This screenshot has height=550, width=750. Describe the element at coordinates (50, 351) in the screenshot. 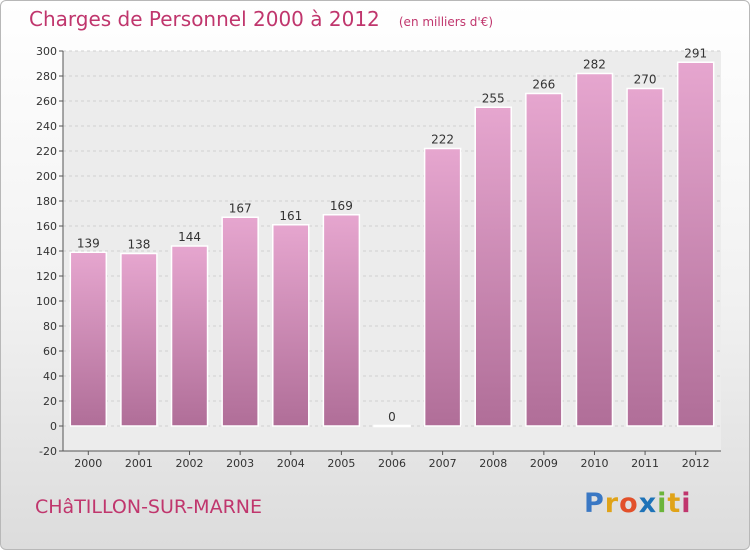

I see `y-tick-label: 60` at that location.